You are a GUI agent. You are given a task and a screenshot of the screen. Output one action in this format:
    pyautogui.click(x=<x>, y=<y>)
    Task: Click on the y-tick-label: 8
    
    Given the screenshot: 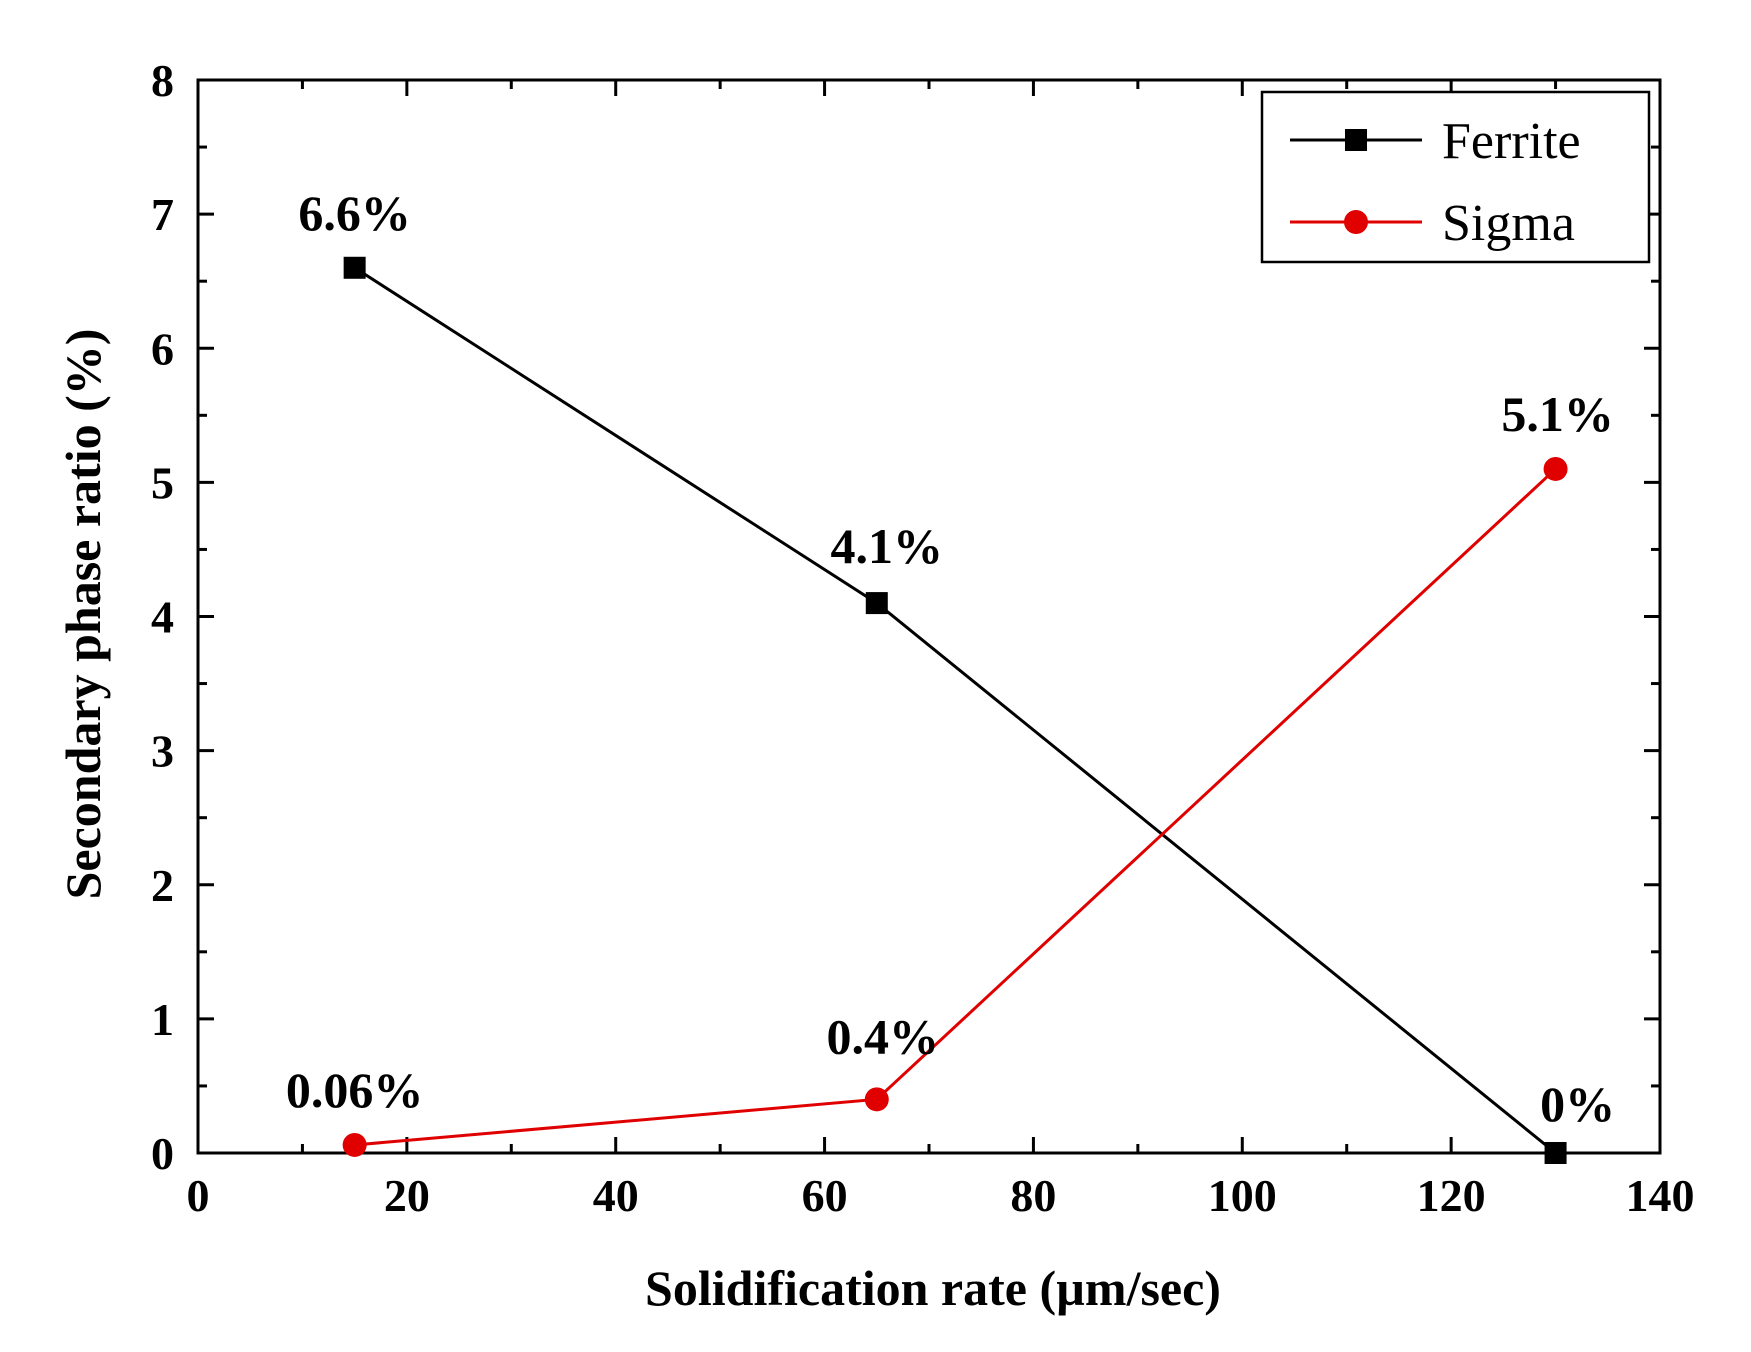 What is the action you would take?
    pyautogui.click(x=162, y=80)
    